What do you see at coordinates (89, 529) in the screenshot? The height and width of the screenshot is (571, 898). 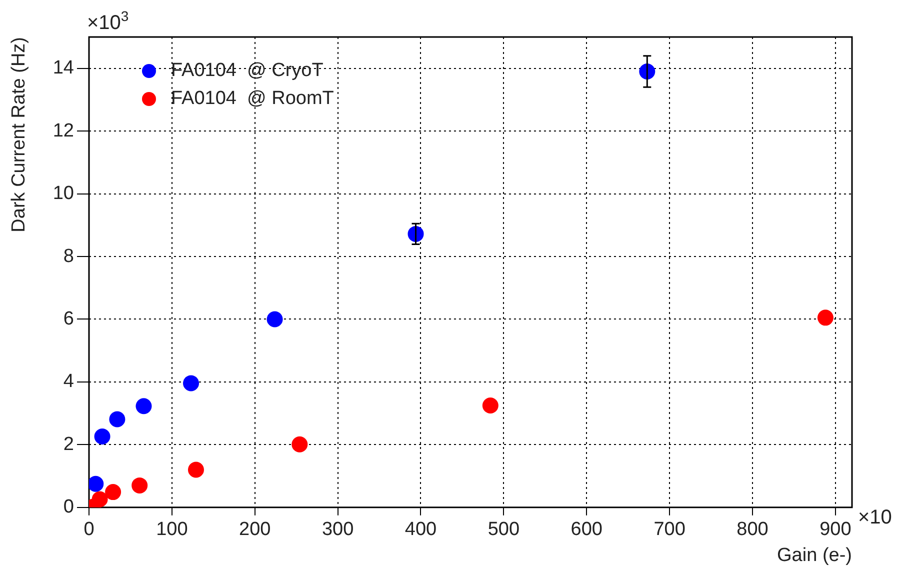 I see `x-tick-label: 0` at bounding box center [89, 529].